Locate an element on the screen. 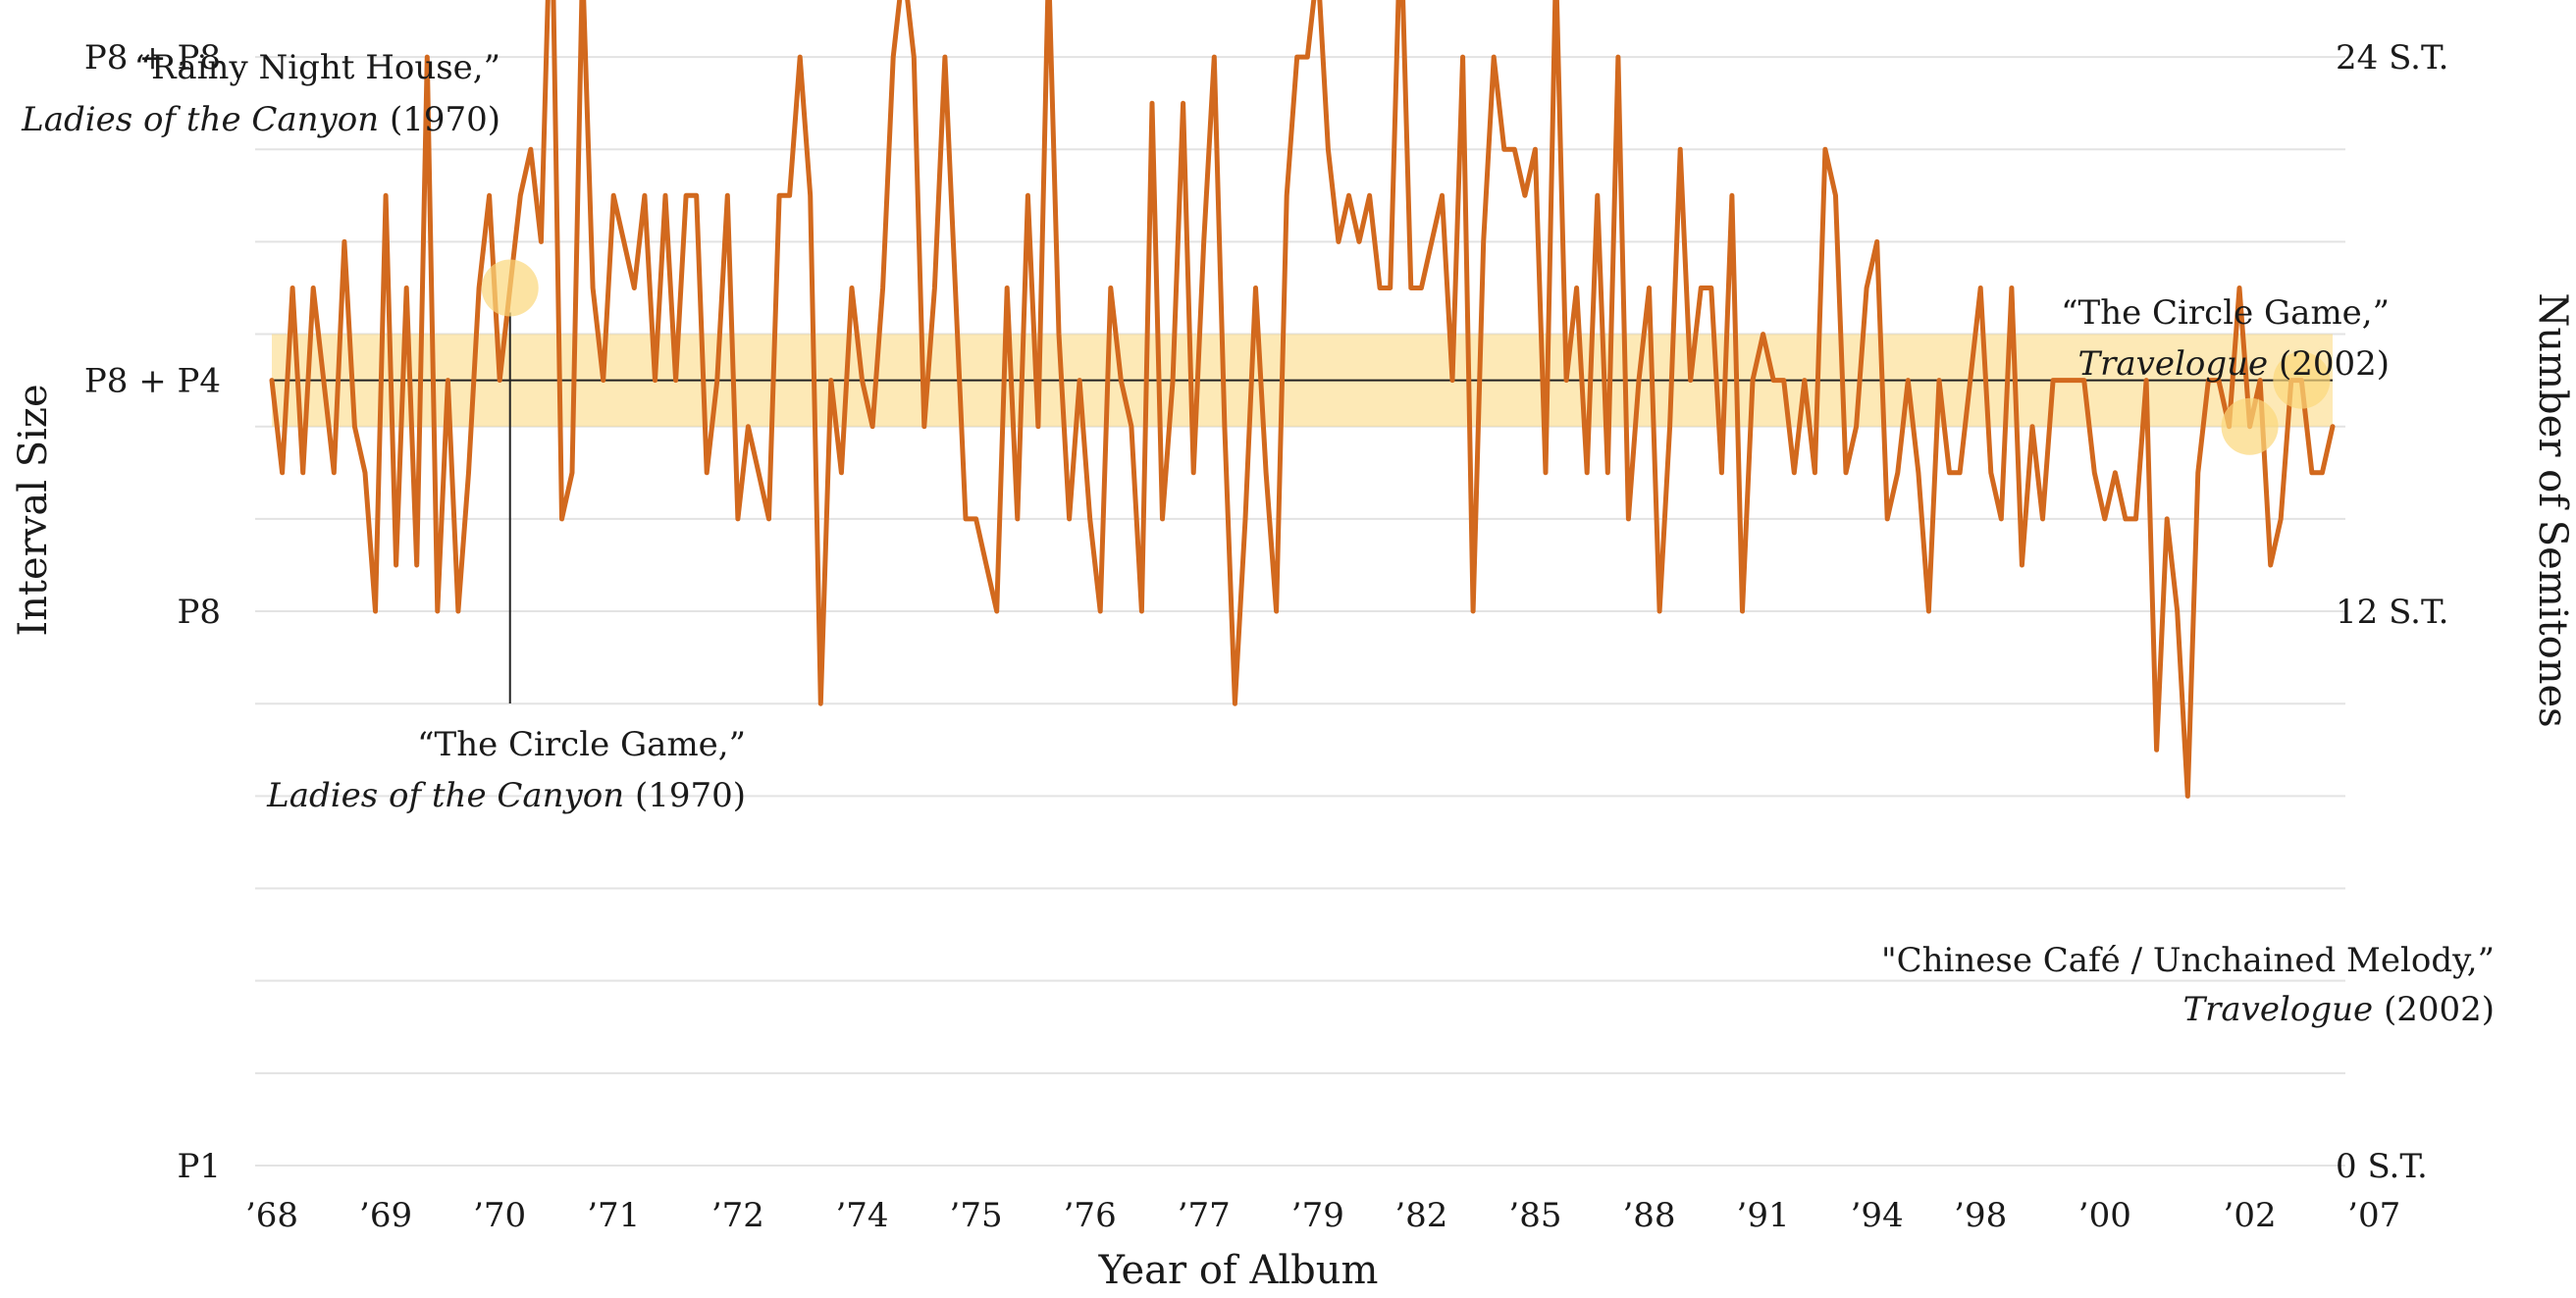 Image resolution: width=2576 pixels, height=1298 pixels. x-tick-label: ’77 is located at coordinates (1204, 1215).